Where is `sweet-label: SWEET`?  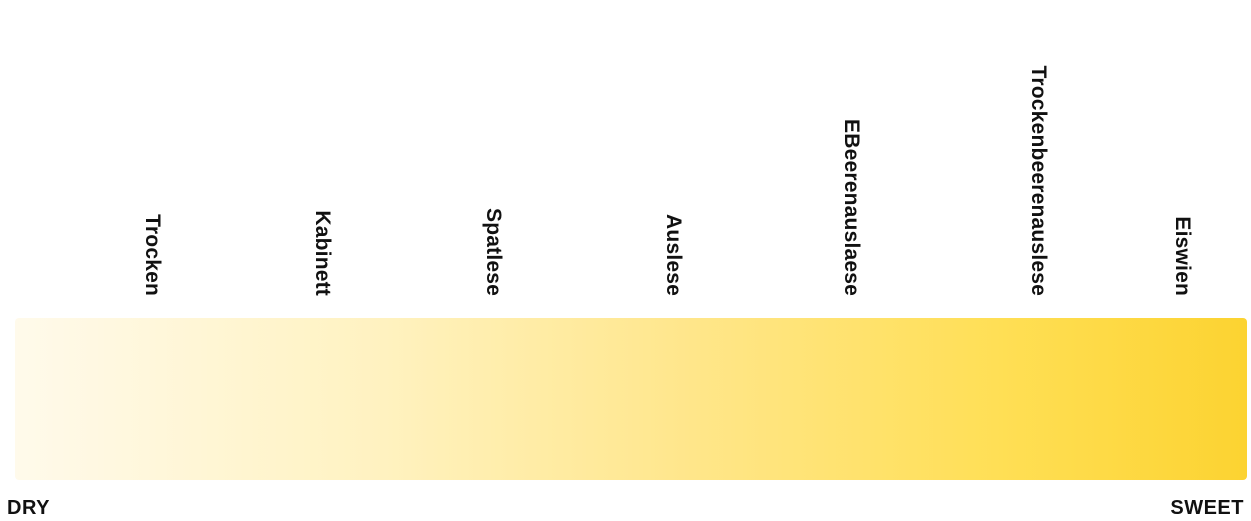 sweet-label: SWEET is located at coordinates (1207, 508).